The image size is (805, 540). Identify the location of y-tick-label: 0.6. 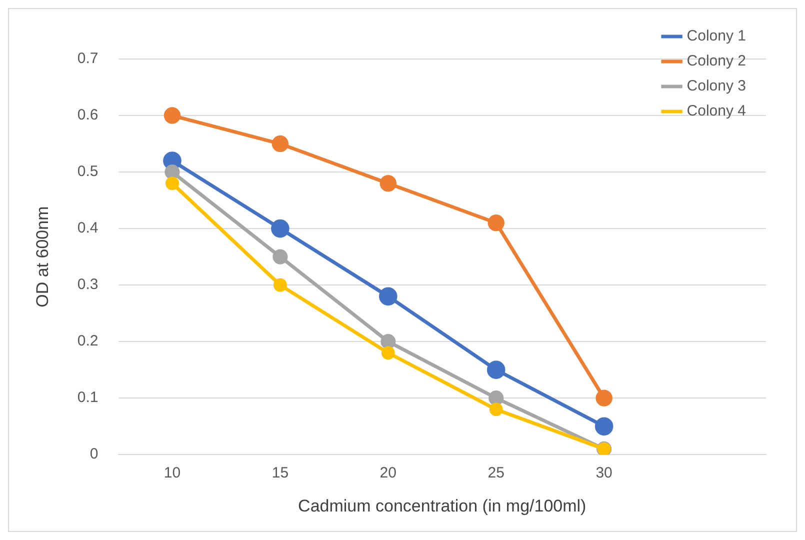
(87, 115).